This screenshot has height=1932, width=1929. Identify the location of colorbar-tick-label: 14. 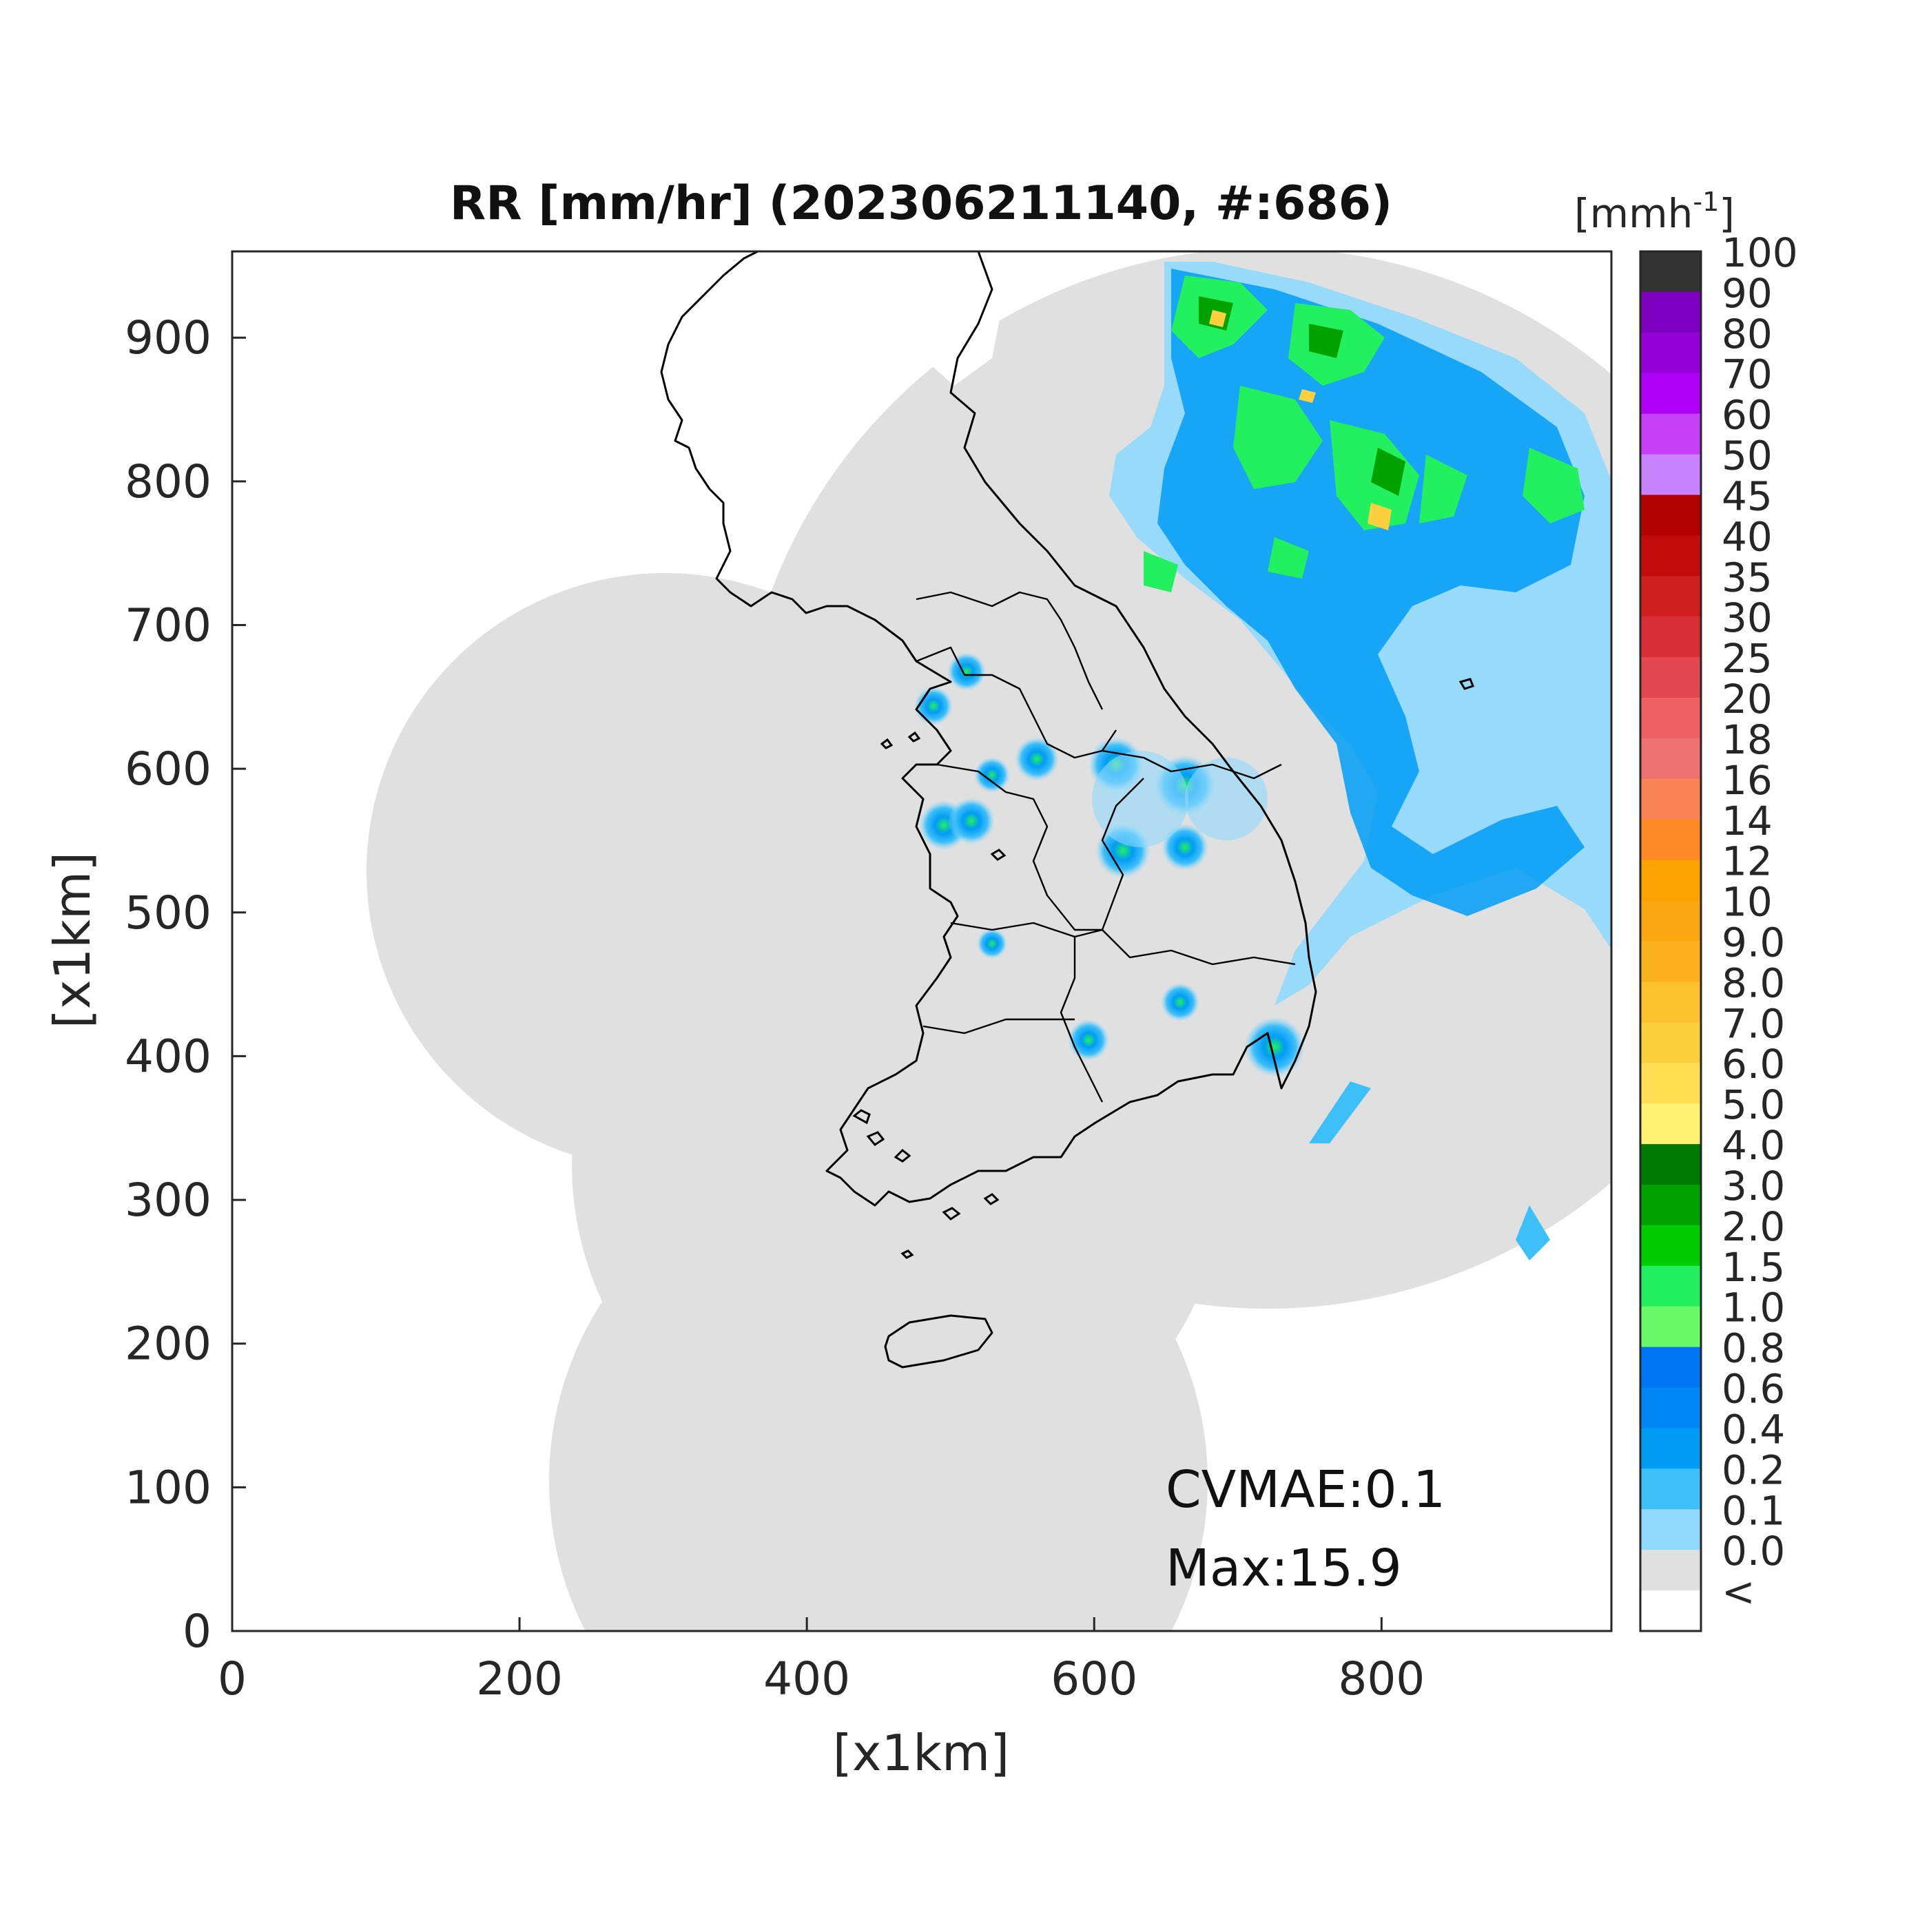
(1747, 821).